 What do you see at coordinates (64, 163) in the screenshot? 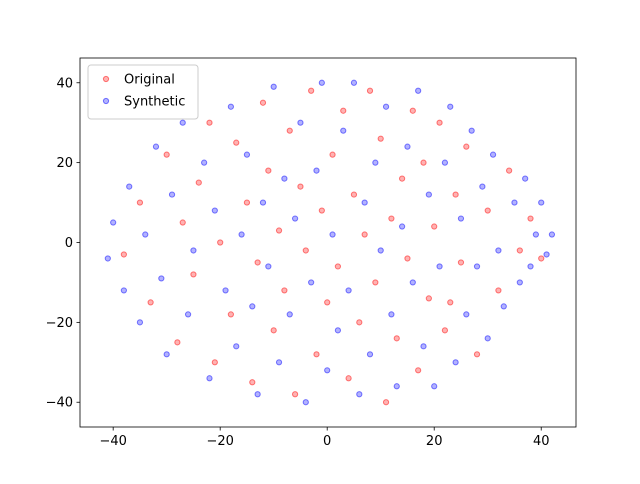
I see `y-tick-label: 20` at bounding box center [64, 163].